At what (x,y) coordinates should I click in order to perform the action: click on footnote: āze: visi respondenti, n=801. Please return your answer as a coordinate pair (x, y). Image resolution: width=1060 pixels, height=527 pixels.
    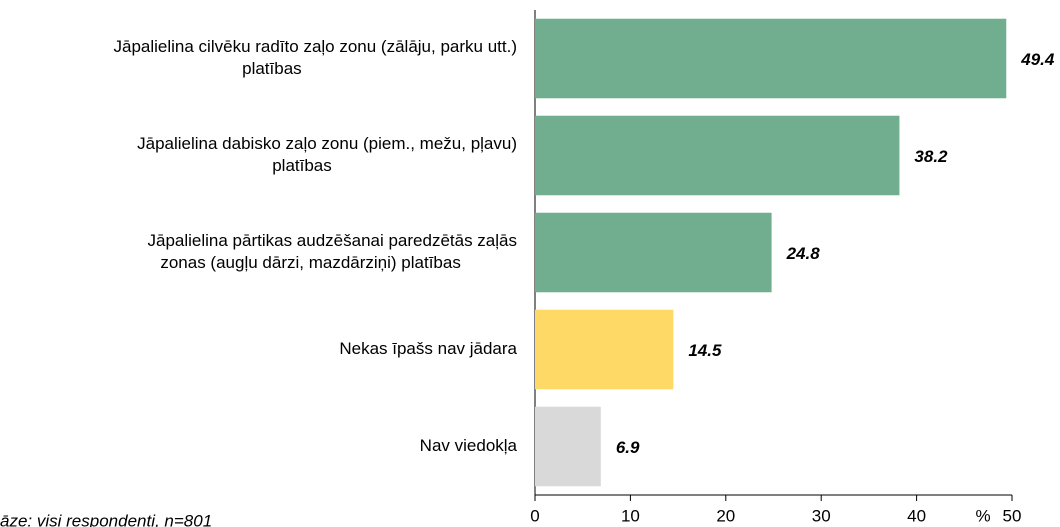
    Looking at the image, I should click on (106, 519).